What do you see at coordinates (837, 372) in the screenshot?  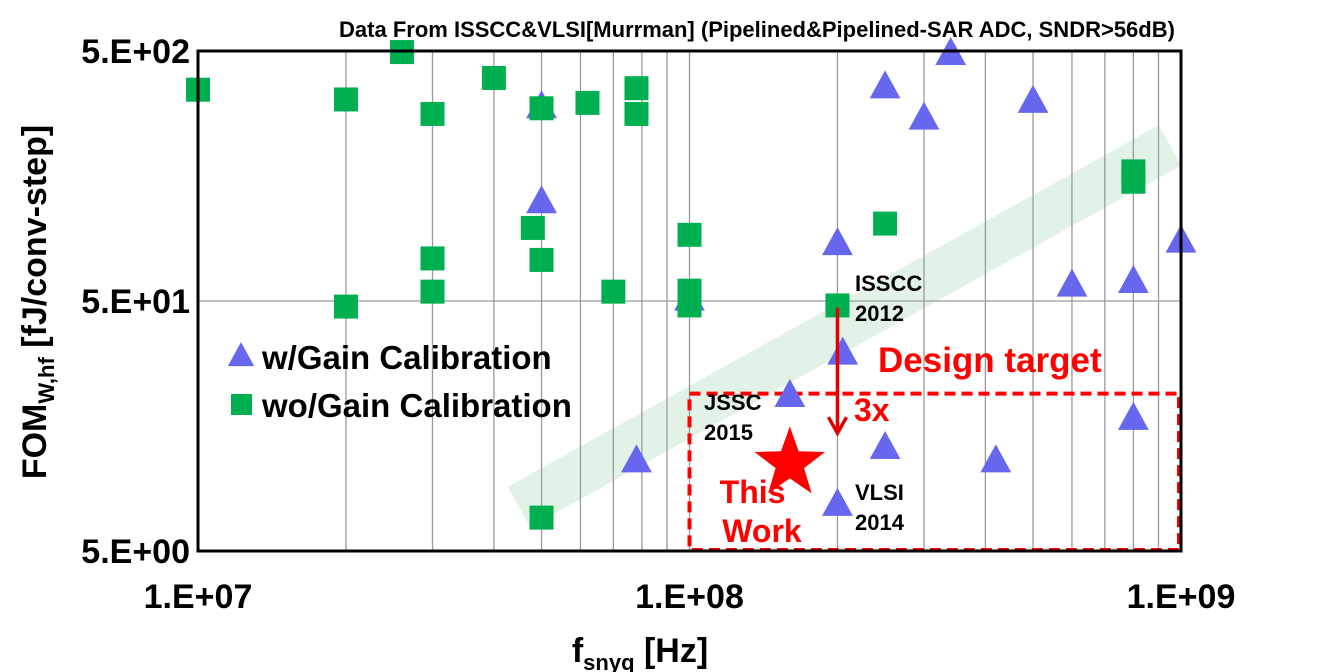 I see `improvement-arrow` at bounding box center [837, 372].